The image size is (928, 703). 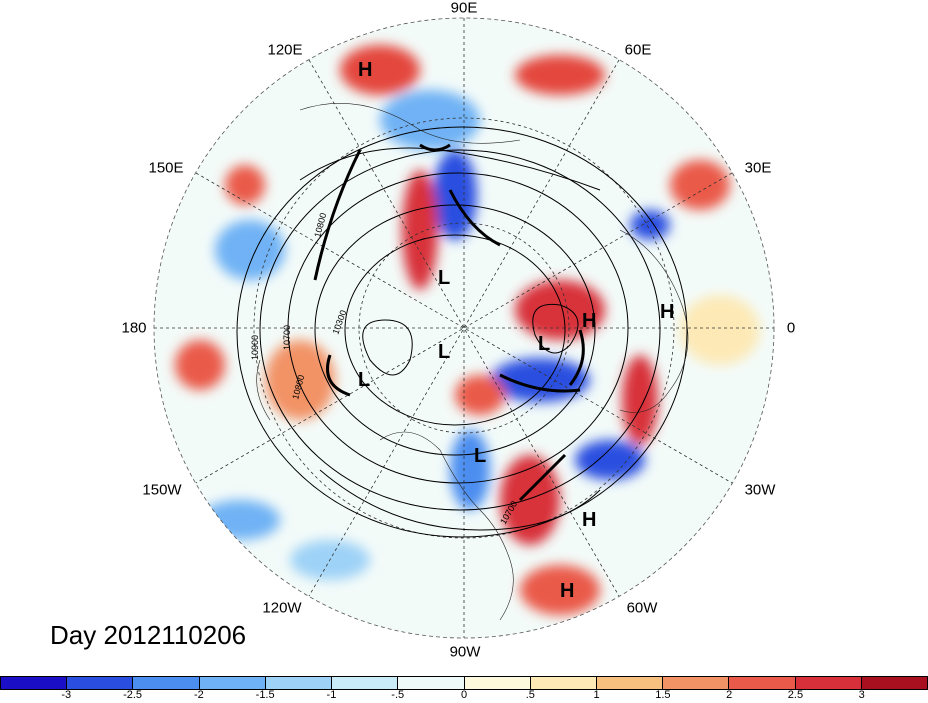 I want to click on contour-label: 10700, so click(x=287, y=337).